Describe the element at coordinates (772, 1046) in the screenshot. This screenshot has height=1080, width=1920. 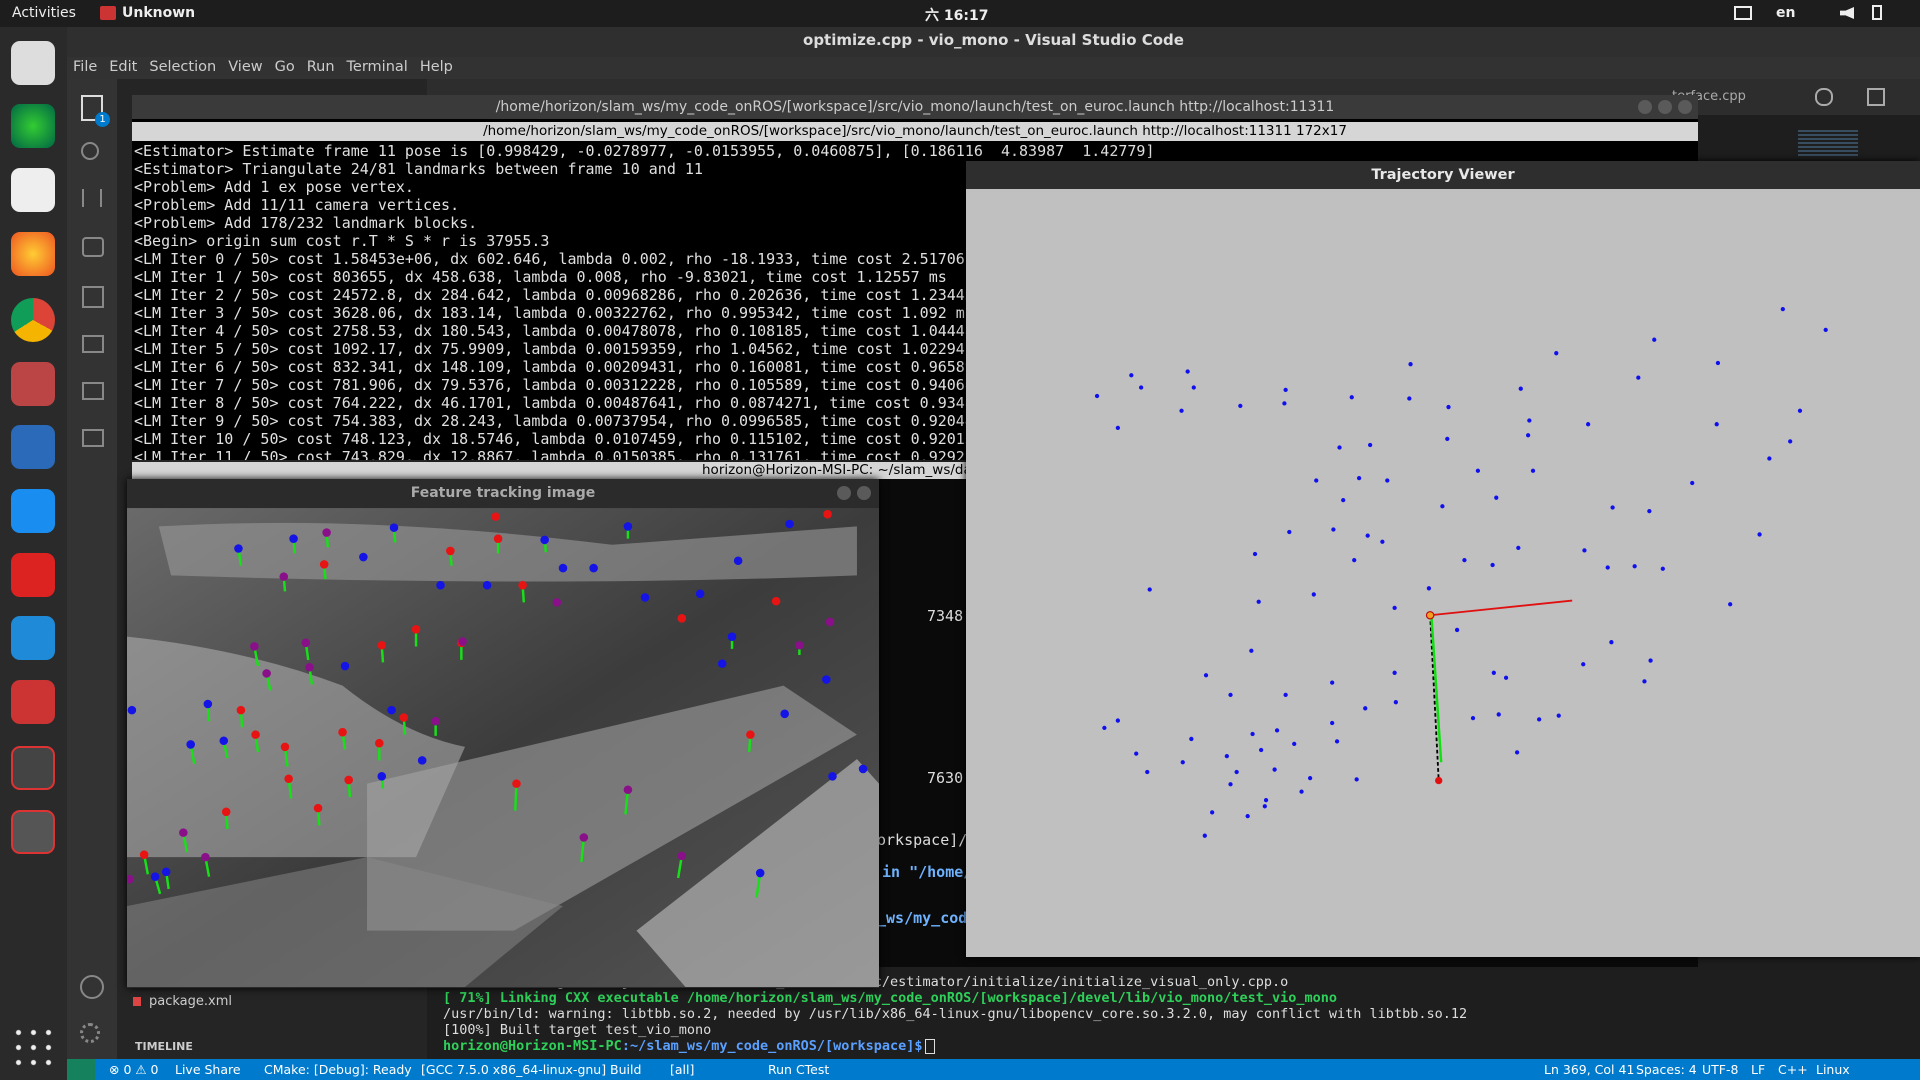
I see `prompt-path: :~/slam_ws/my_code_onROS/[workspace]$` at that location.